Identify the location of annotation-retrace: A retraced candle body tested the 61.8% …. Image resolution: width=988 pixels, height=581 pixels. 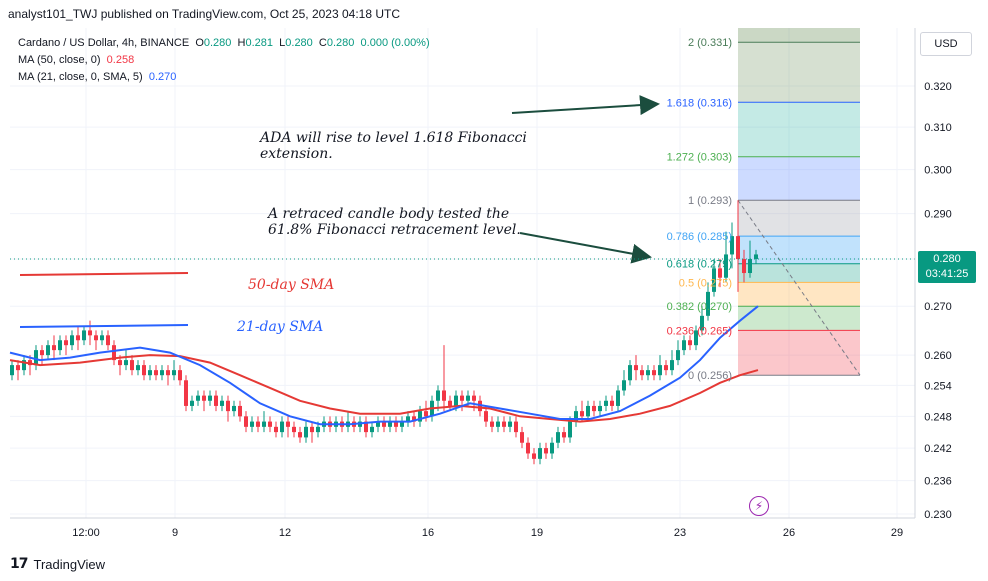
(394, 222).